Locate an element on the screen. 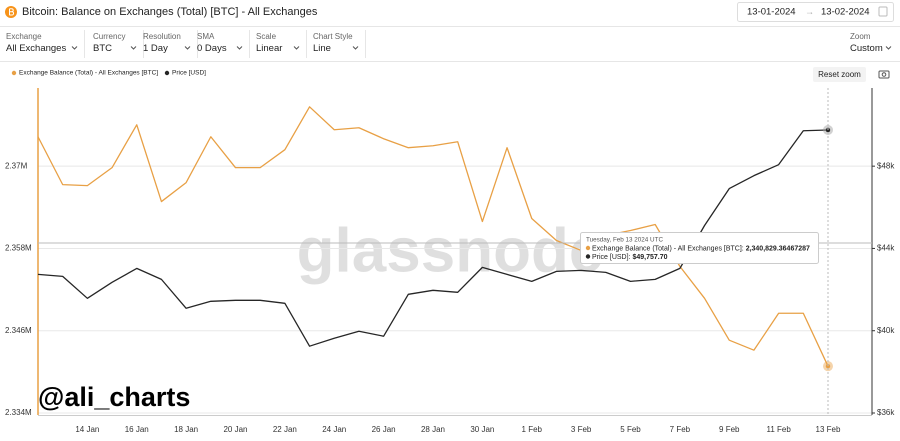  camera-lens is located at coordinates (884, 74).